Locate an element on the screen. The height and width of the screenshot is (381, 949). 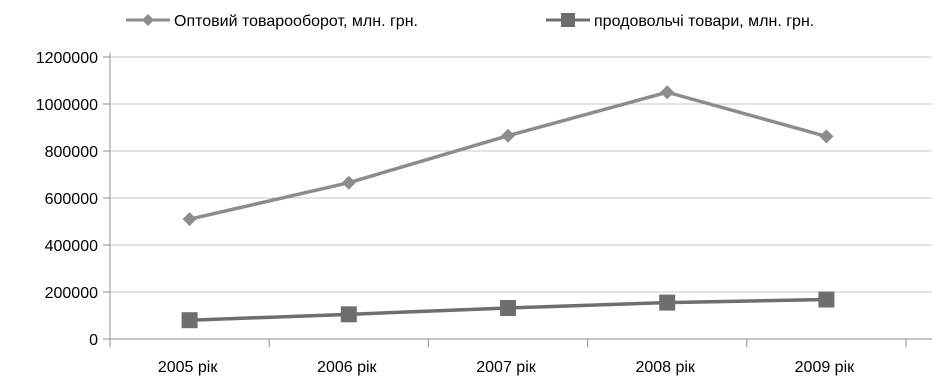
legend-item-wholesale: Оптовий товарооборот, млн. грн. is located at coordinates (272, 21).